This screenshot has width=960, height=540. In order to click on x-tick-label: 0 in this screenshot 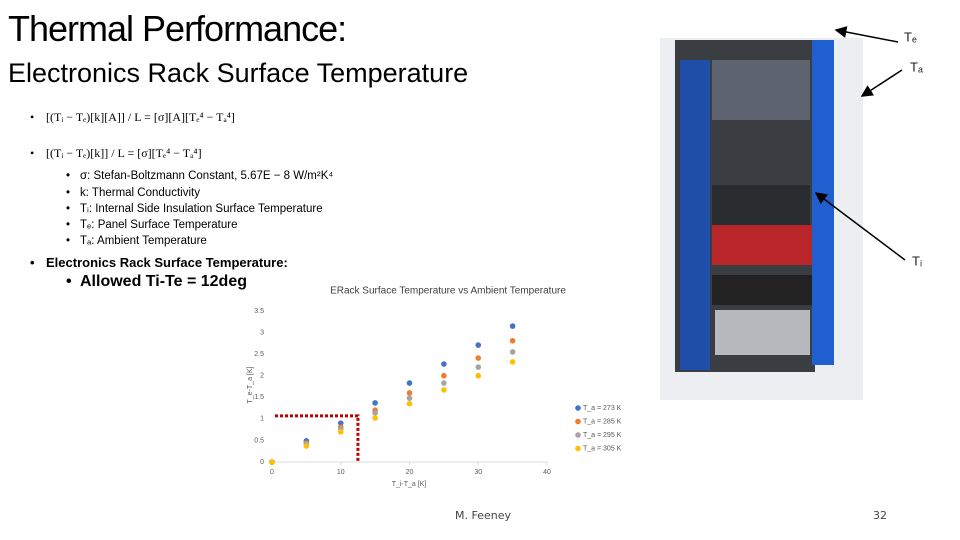, I will do `click(272, 472)`.